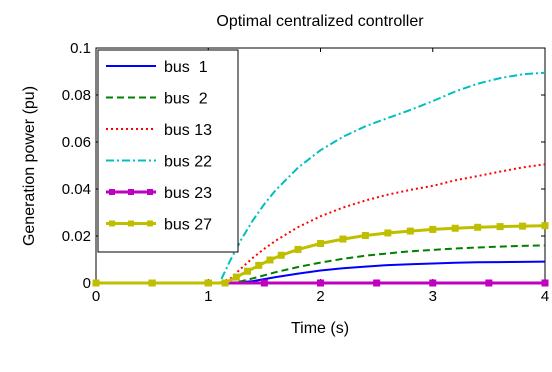  I want to click on x-tick-label: 3, so click(433, 296).